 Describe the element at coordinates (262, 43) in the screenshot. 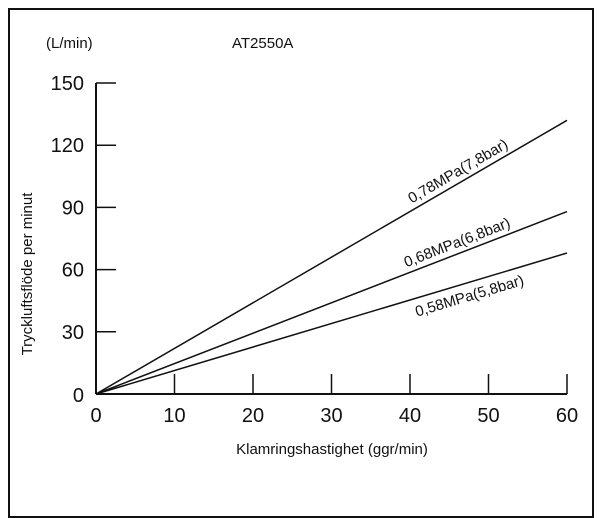

I see `chart-title: AT2550A` at that location.